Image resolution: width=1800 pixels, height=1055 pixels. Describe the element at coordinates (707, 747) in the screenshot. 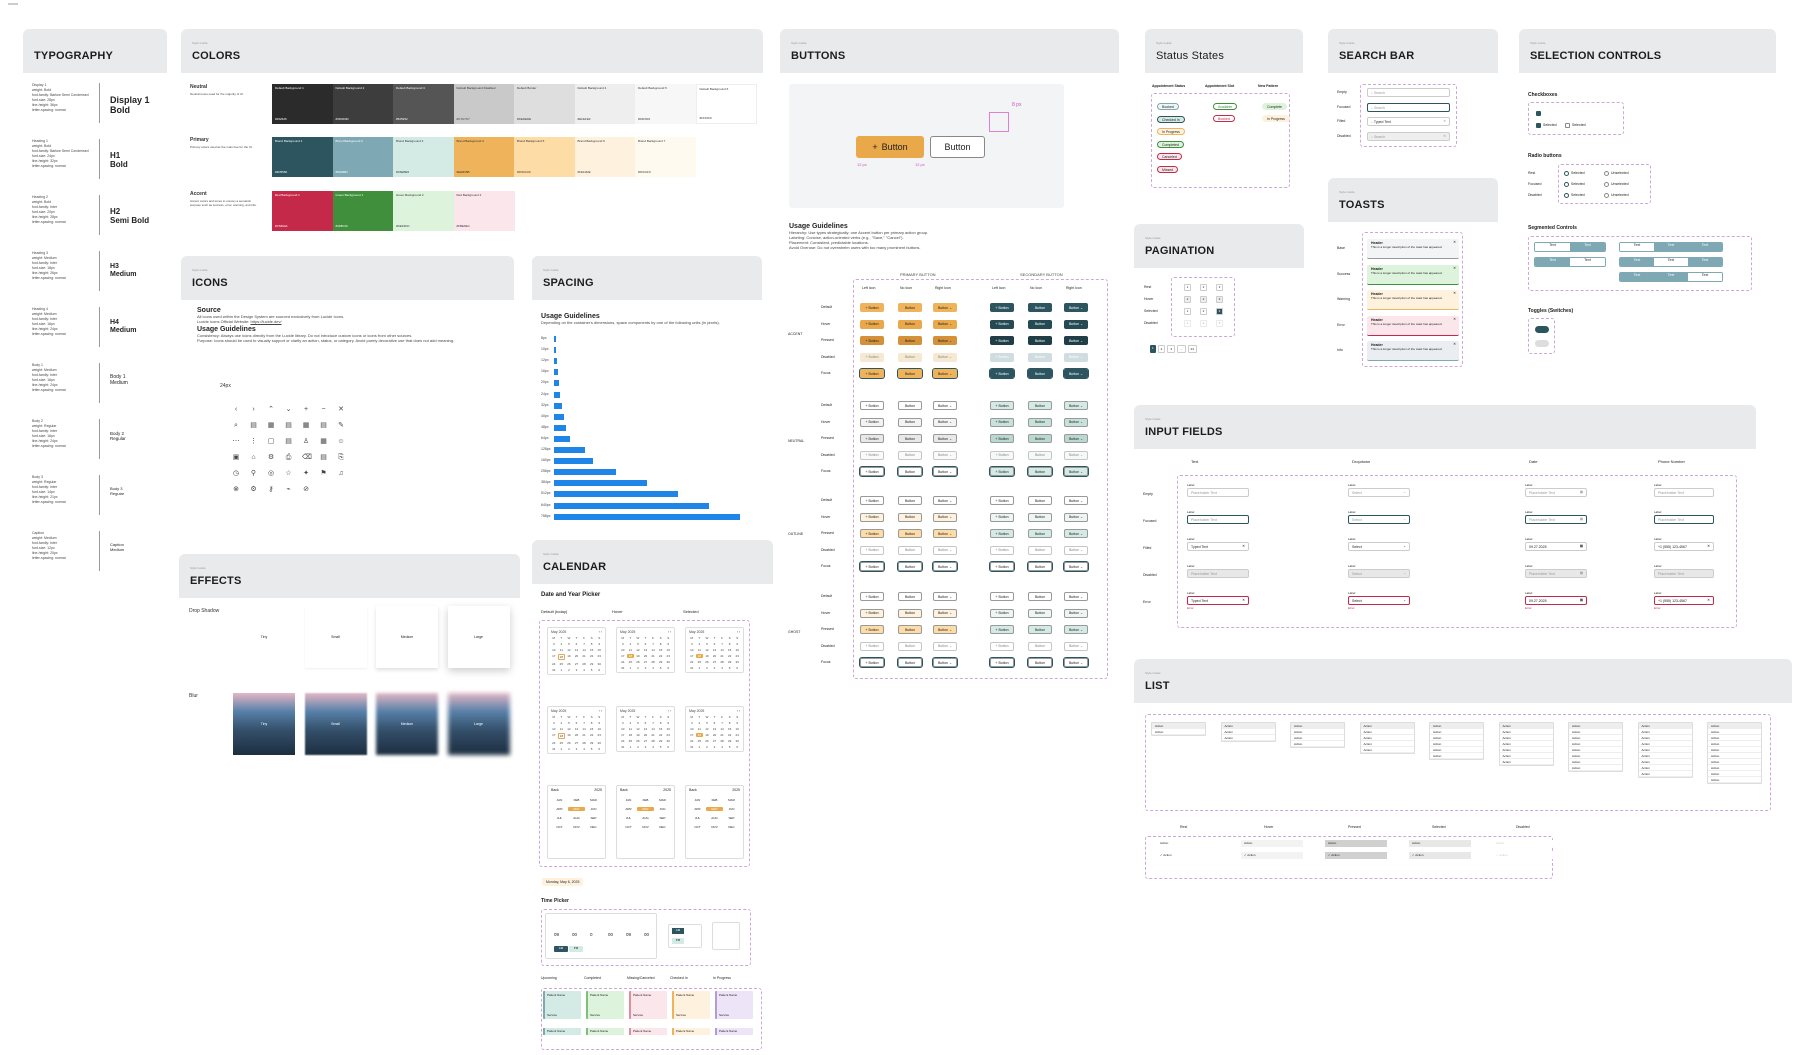

I see `day-cell: 2` at that location.